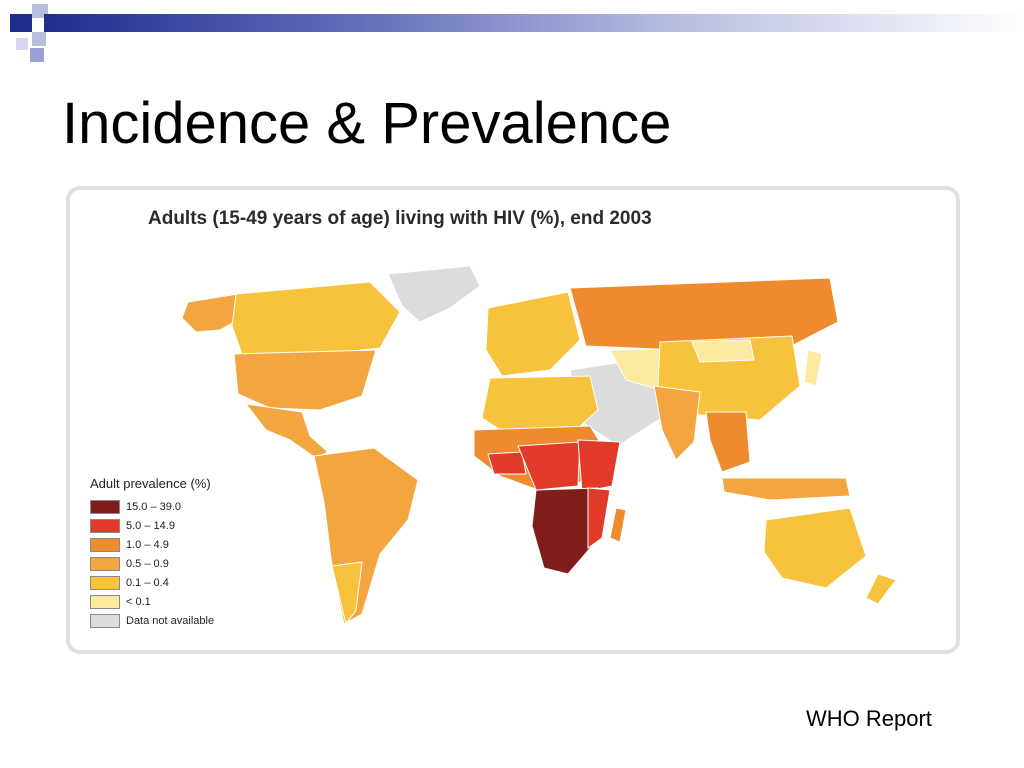  What do you see at coordinates (534, 23) in the screenshot?
I see `title-accent-bar` at bounding box center [534, 23].